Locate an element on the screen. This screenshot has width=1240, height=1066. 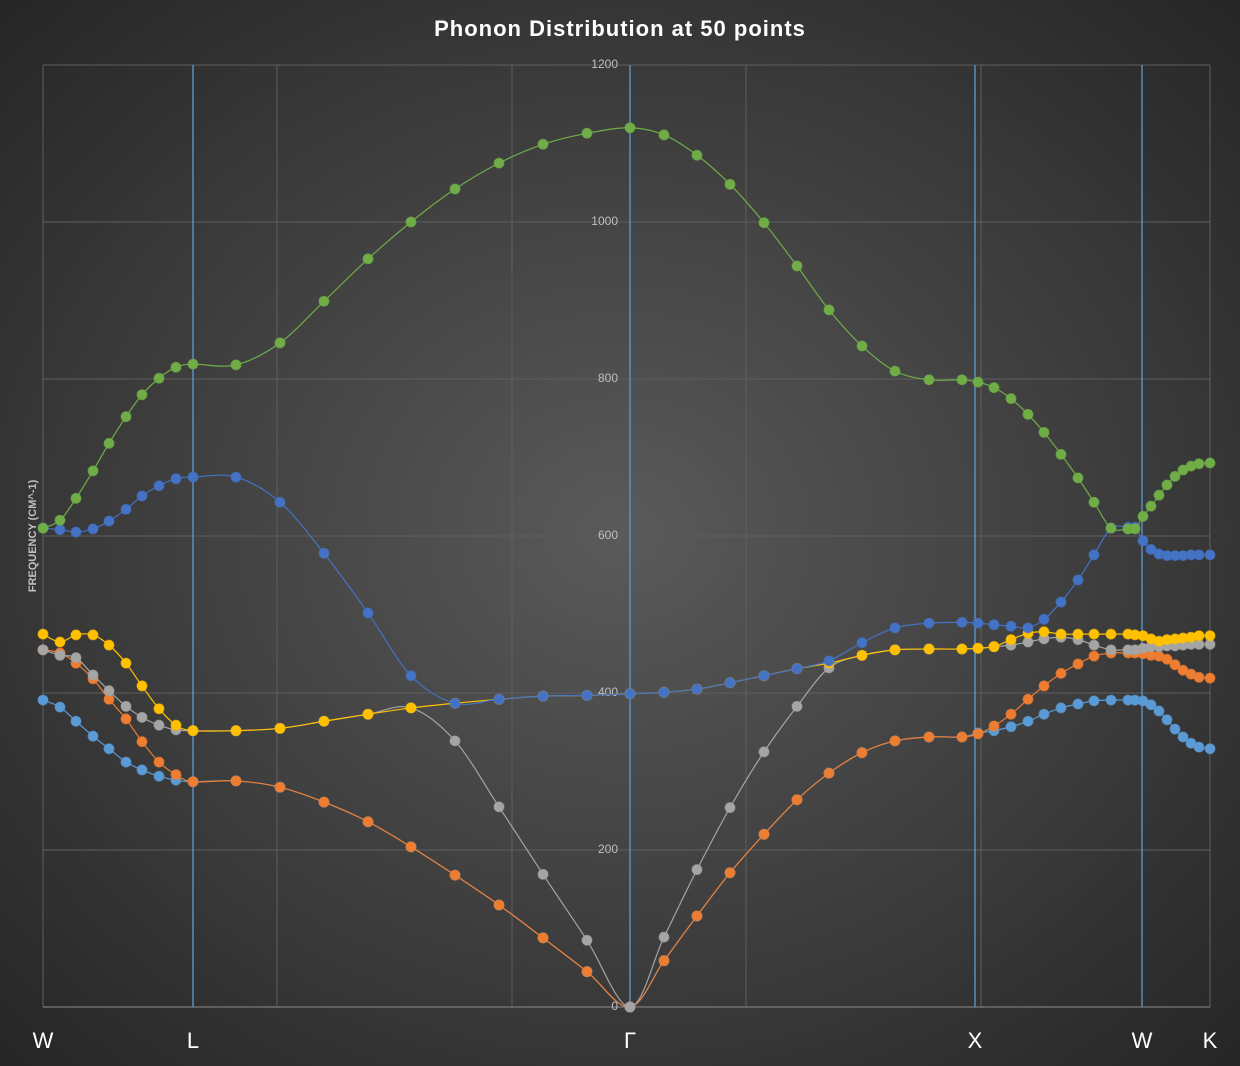
symmetry-label: Γ is located at coordinates (630, 1040).